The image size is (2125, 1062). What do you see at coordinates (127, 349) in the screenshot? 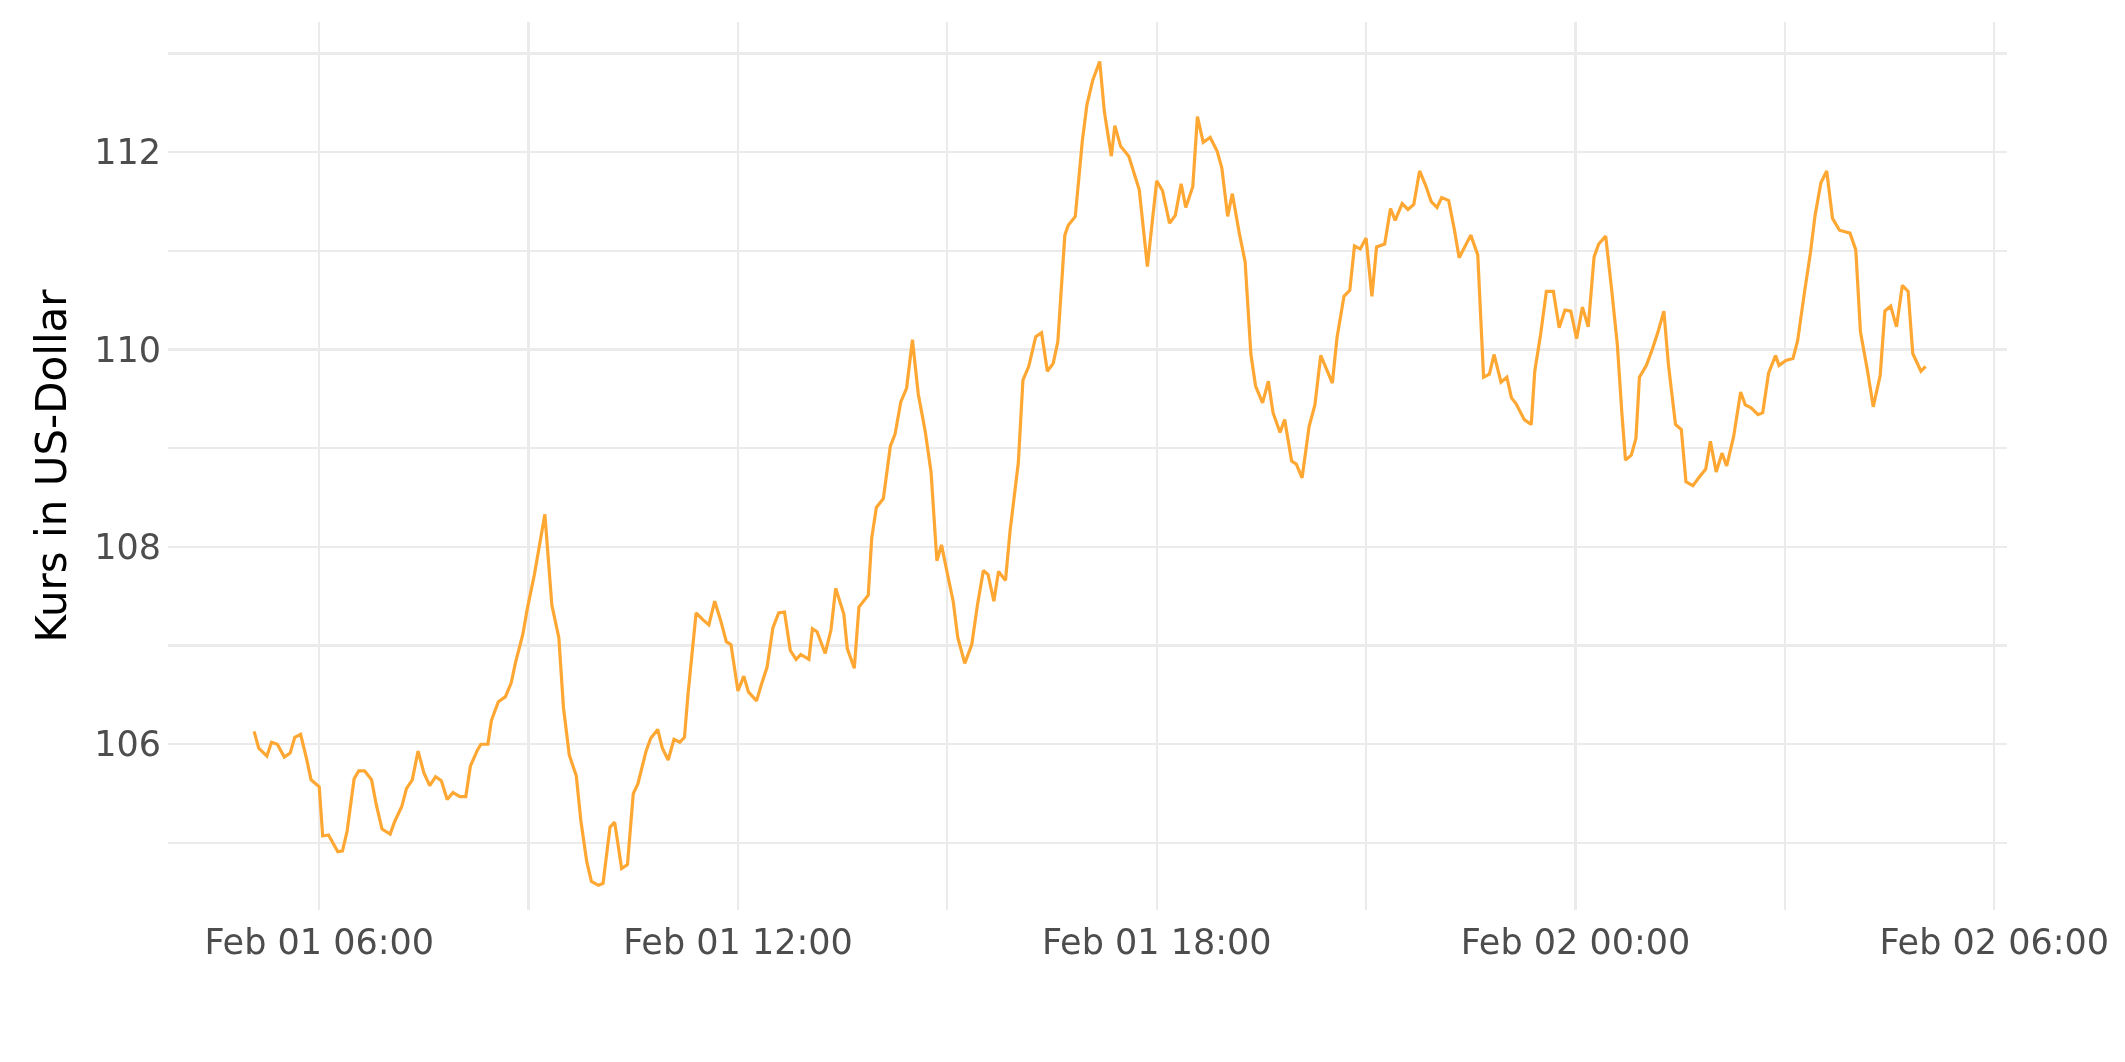
I see `y-tick-label: 110` at bounding box center [127, 349].